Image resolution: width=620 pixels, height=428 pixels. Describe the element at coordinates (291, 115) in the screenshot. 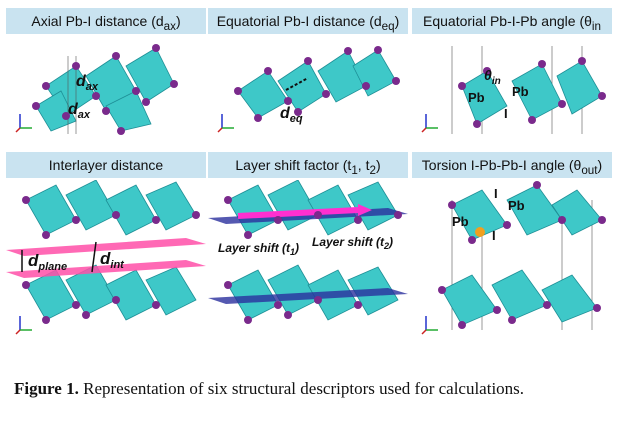

I see `label-deq: deq` at that location.